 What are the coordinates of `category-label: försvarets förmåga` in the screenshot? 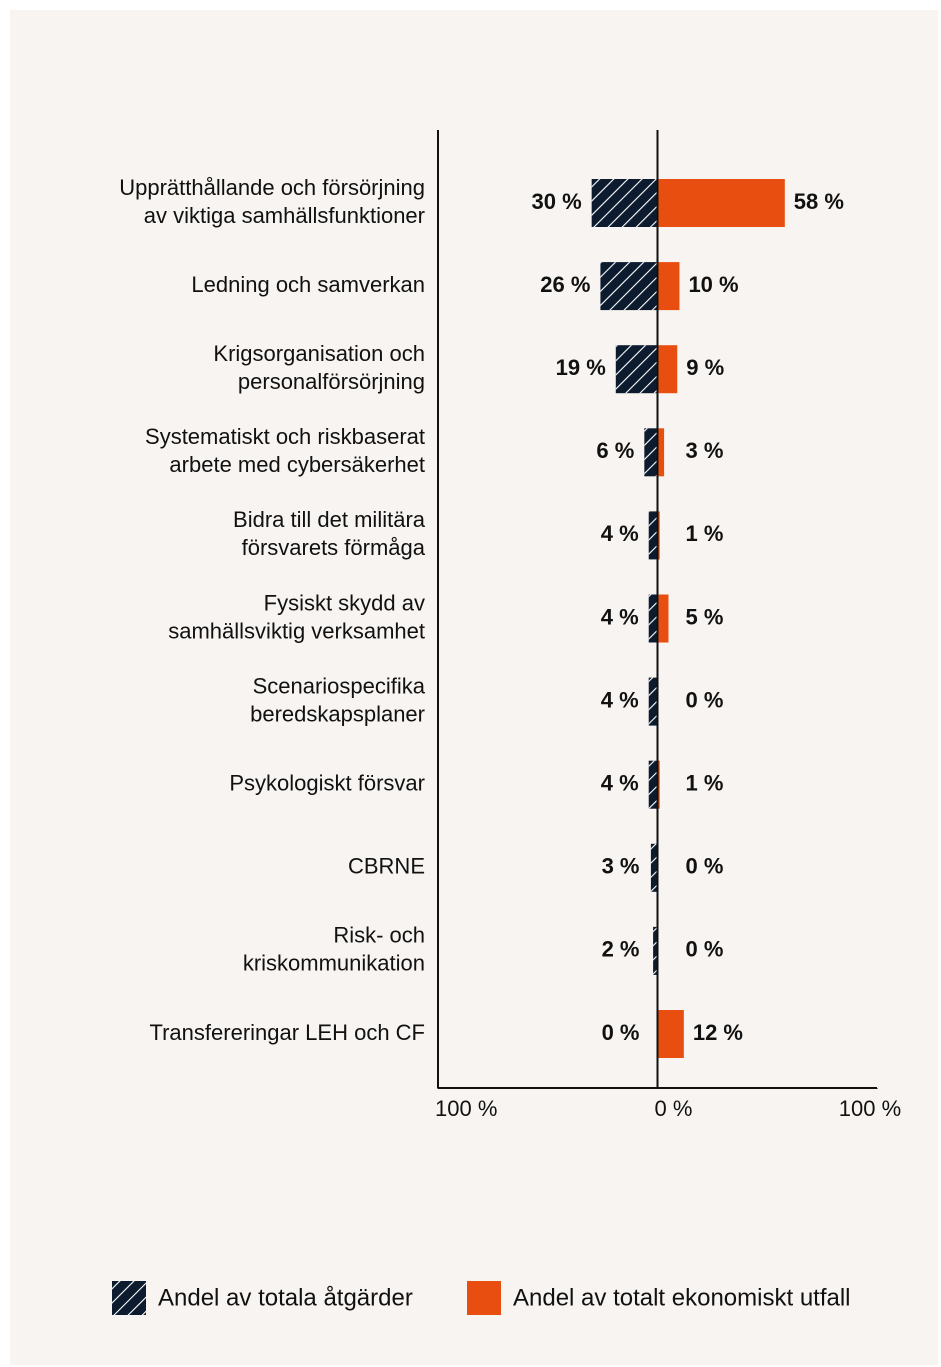 It's located at (334, 547).